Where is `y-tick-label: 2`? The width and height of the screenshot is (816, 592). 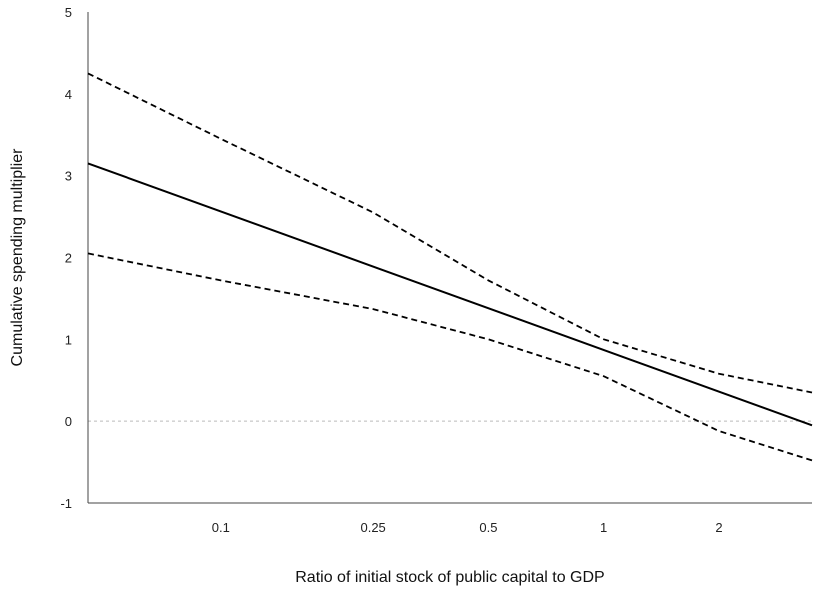 y-tick-label: 2 is located at coordinates (68, 258).